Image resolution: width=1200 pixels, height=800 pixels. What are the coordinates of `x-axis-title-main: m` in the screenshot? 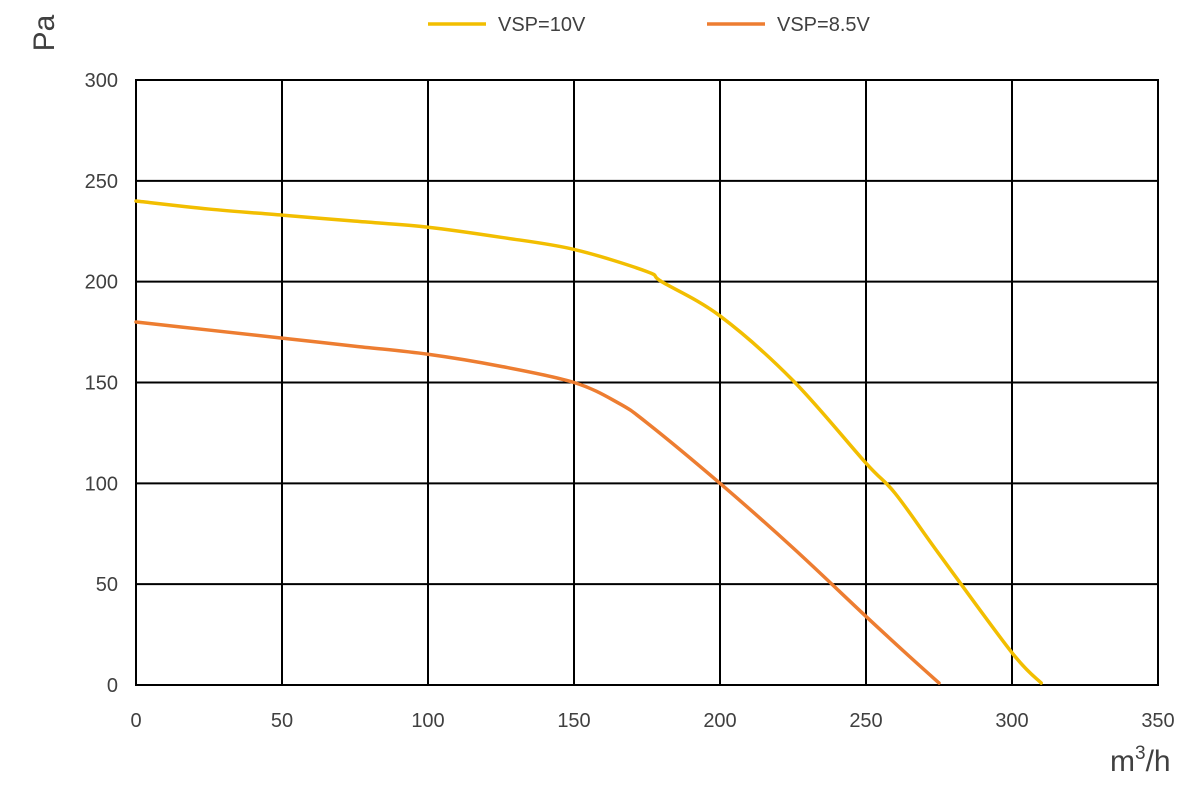 It's located at (1122, 761).